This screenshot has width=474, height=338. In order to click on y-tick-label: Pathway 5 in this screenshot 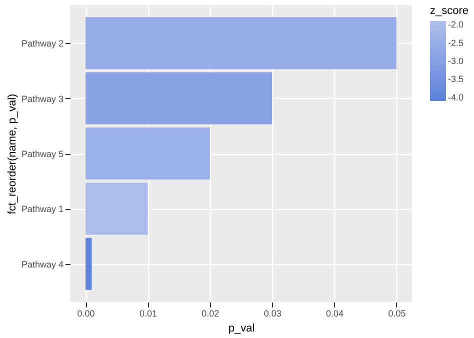, I will do `click(42, 154)`.